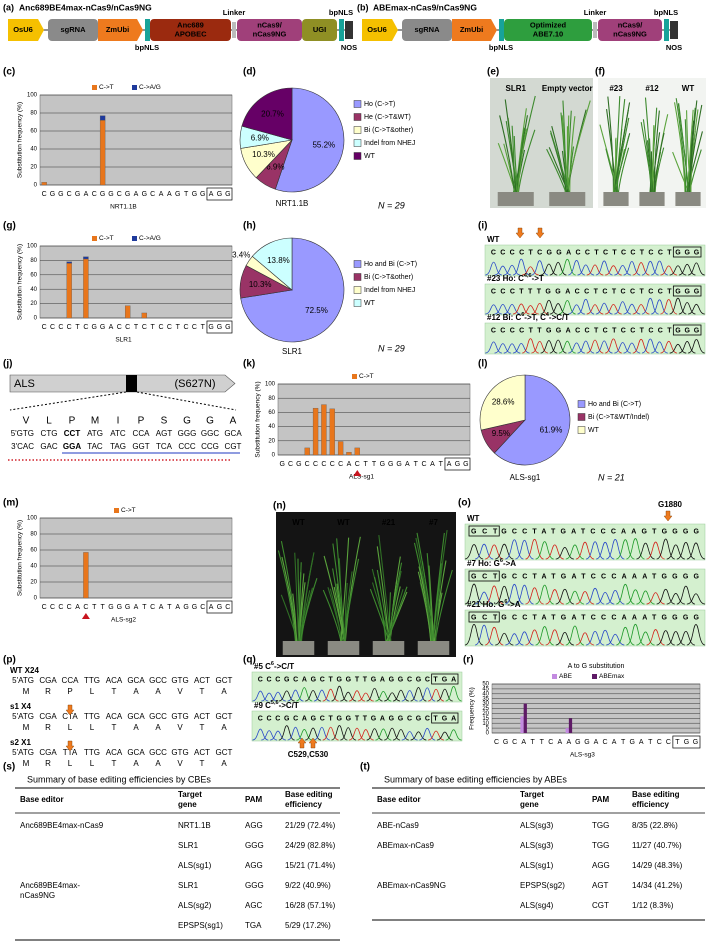 This screenshot has width=709, height=950. I want to click on text-part: #21 Ho: G, so click(485, 604).